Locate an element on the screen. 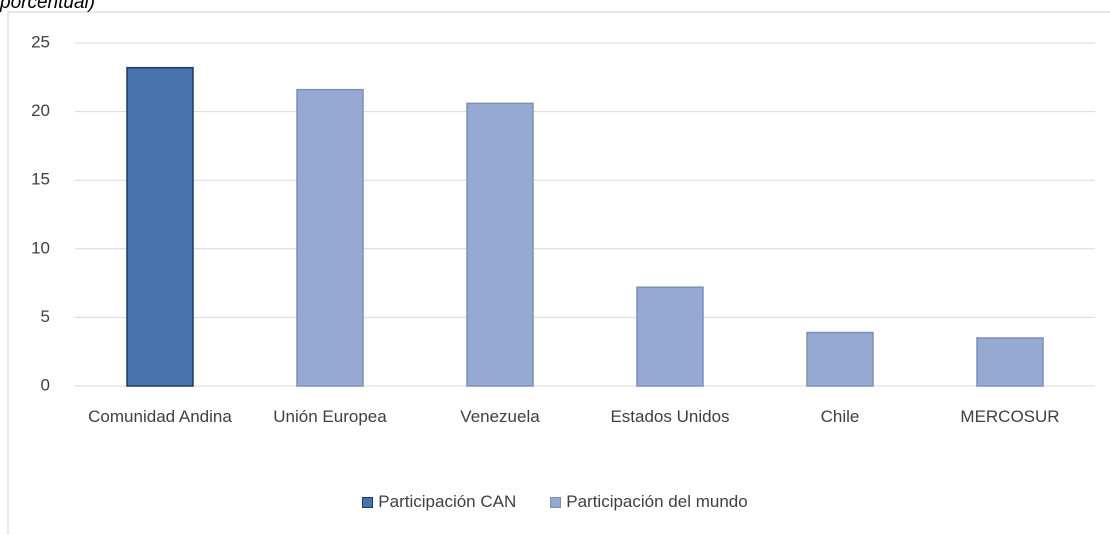 The height and width of the screenshot is (535, 1110). x-tick-label: Unión Europea is located at coordinates (330, 416).